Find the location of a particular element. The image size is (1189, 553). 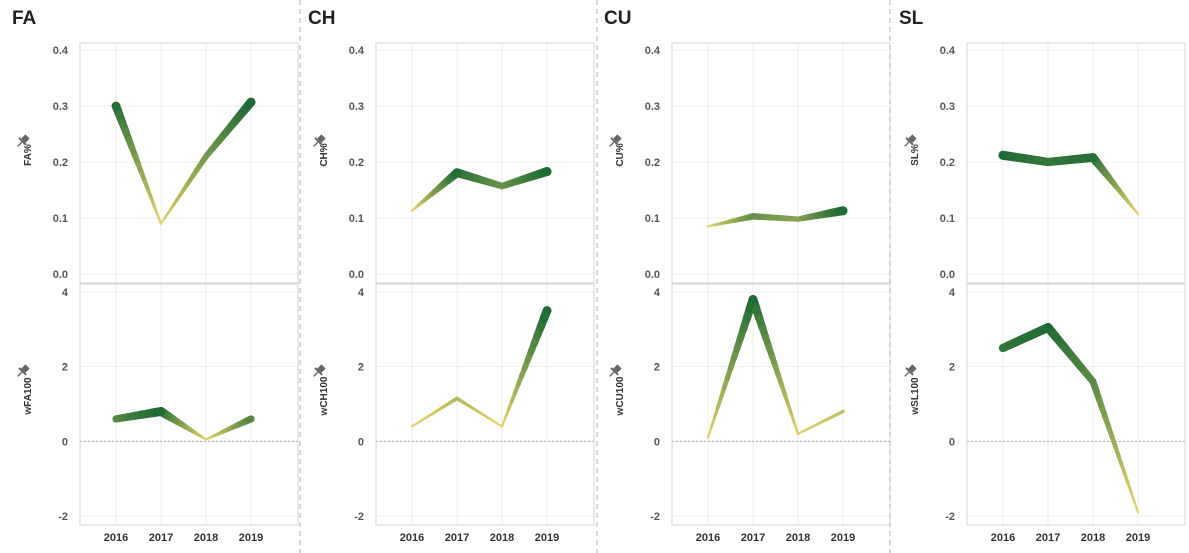

panel-ch-xtick-2: 2018 is located at coordinates (502, 538).